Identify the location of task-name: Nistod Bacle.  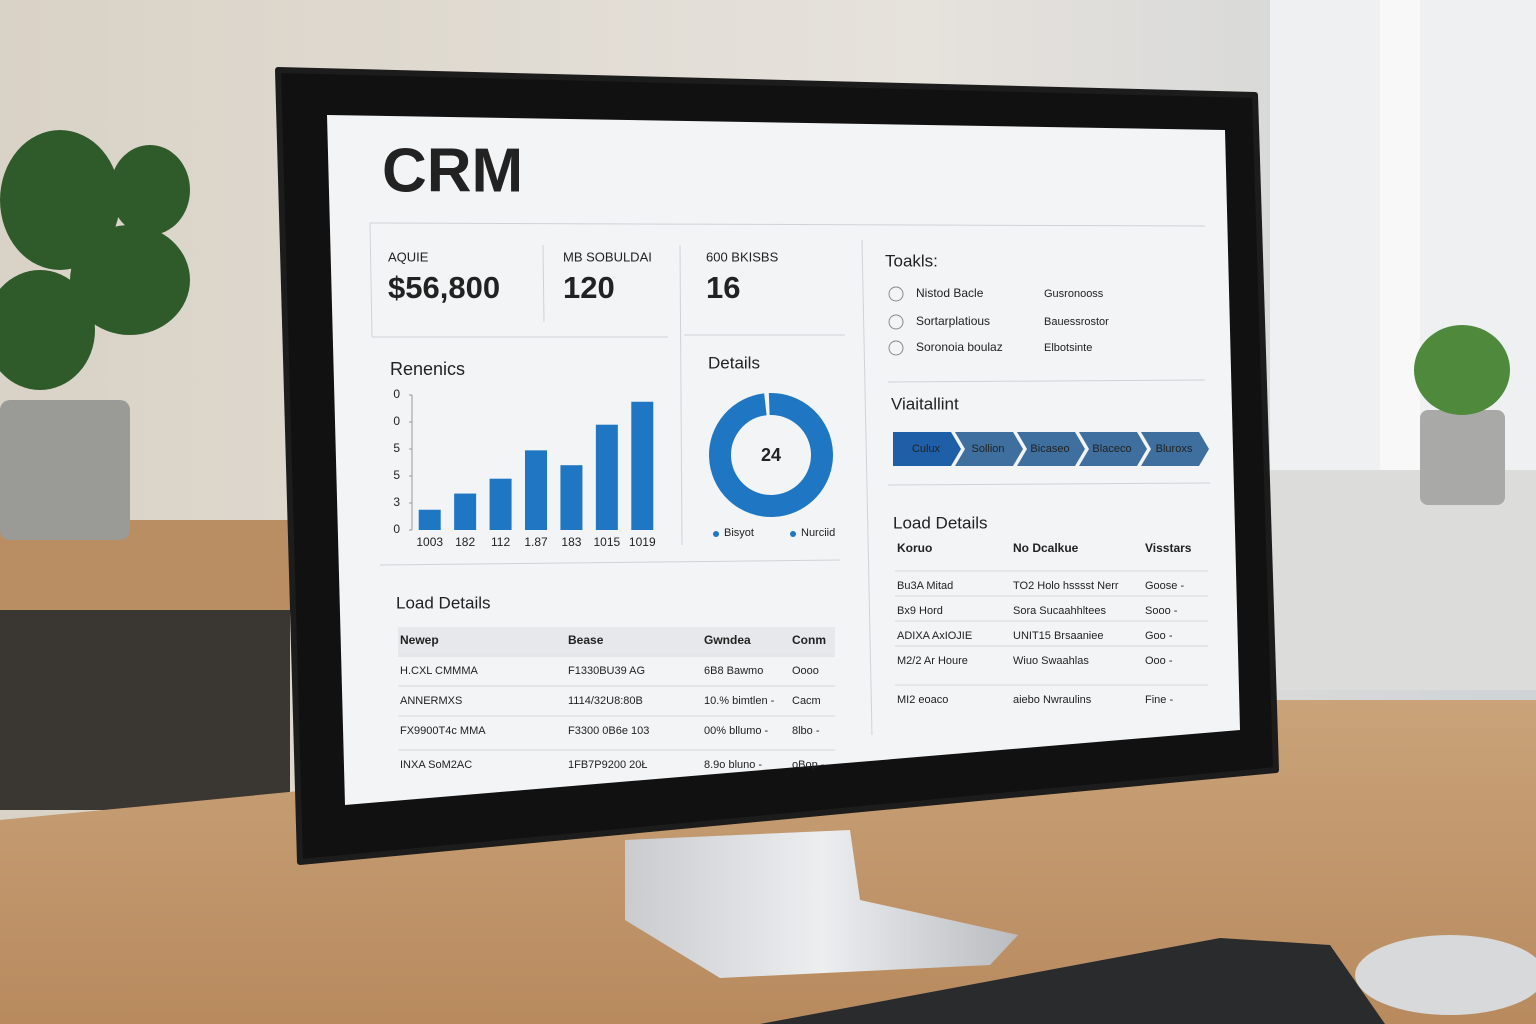
(950, 293).